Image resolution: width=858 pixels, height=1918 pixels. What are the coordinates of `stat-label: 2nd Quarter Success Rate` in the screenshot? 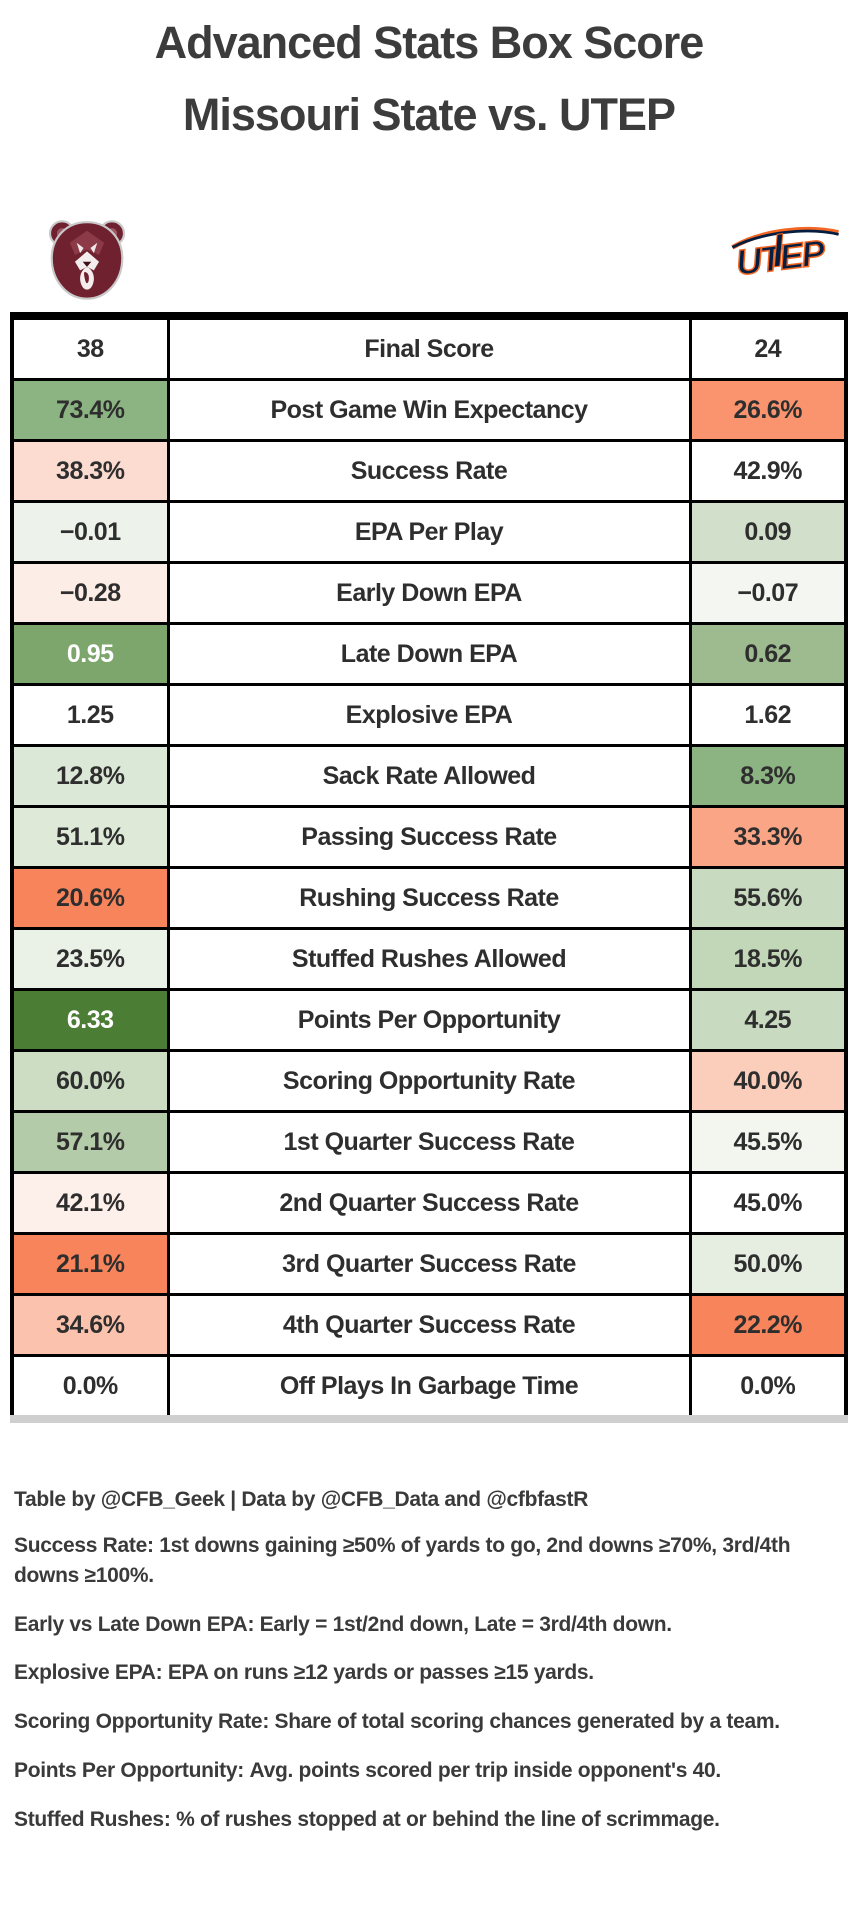 It's located at (429, 1203).